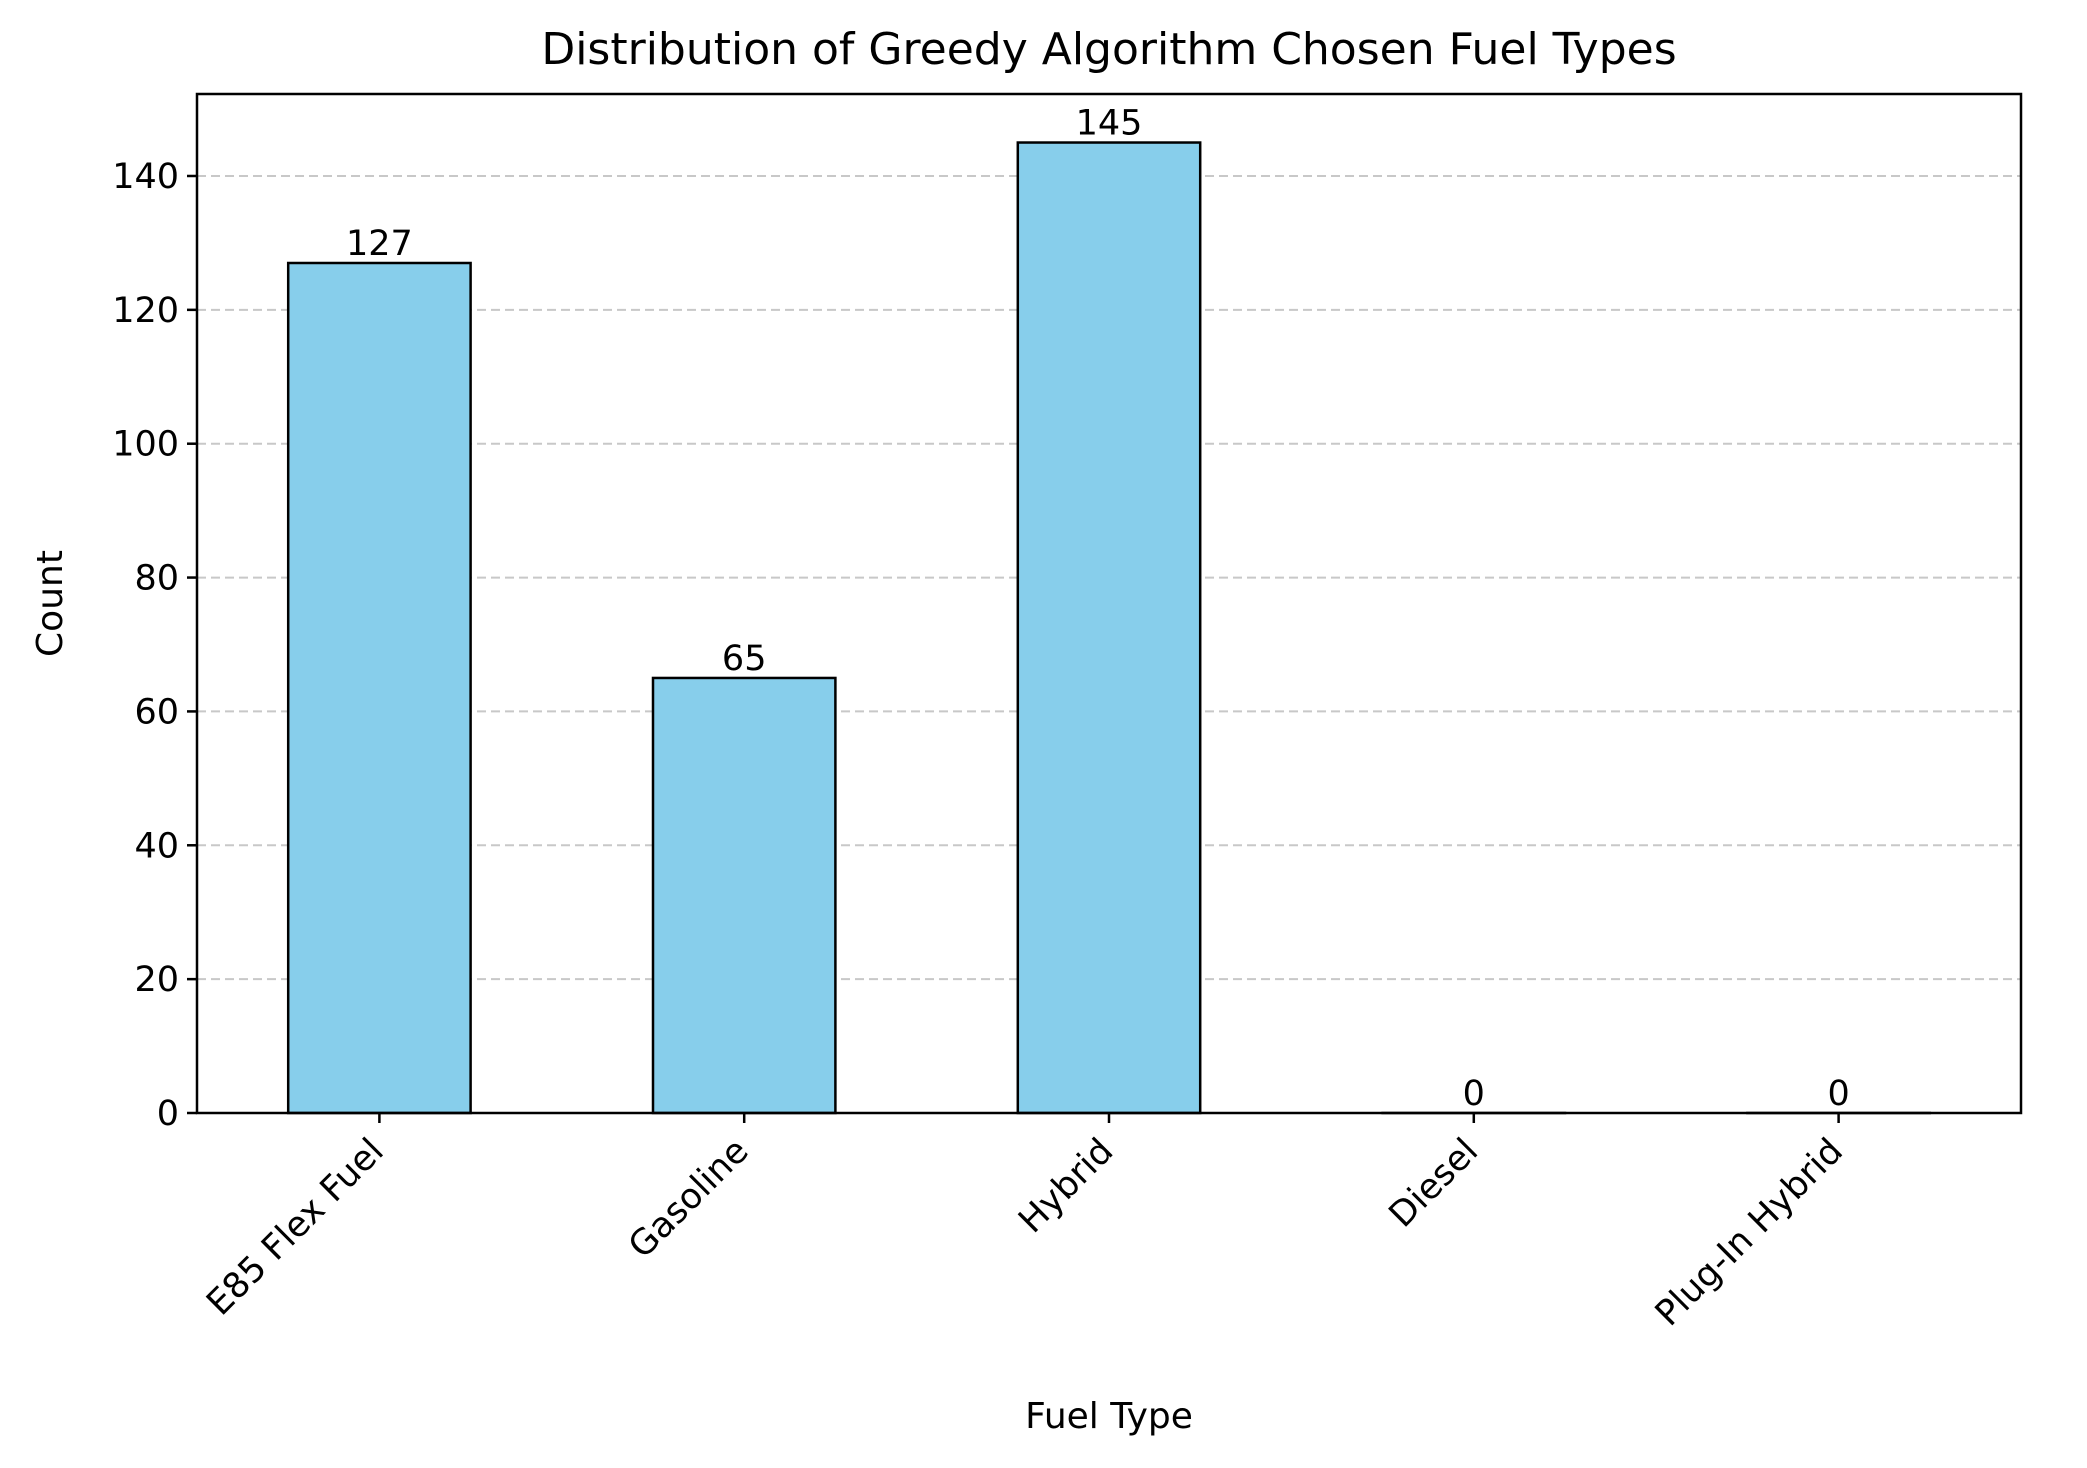 This screenshot has height=1468, width=2087. What do you see at coordinates (295, 1227) in the screenshot?
I see `x-tick-label-0: E85 Flex Fuel` at bounding box center [295, 1227].